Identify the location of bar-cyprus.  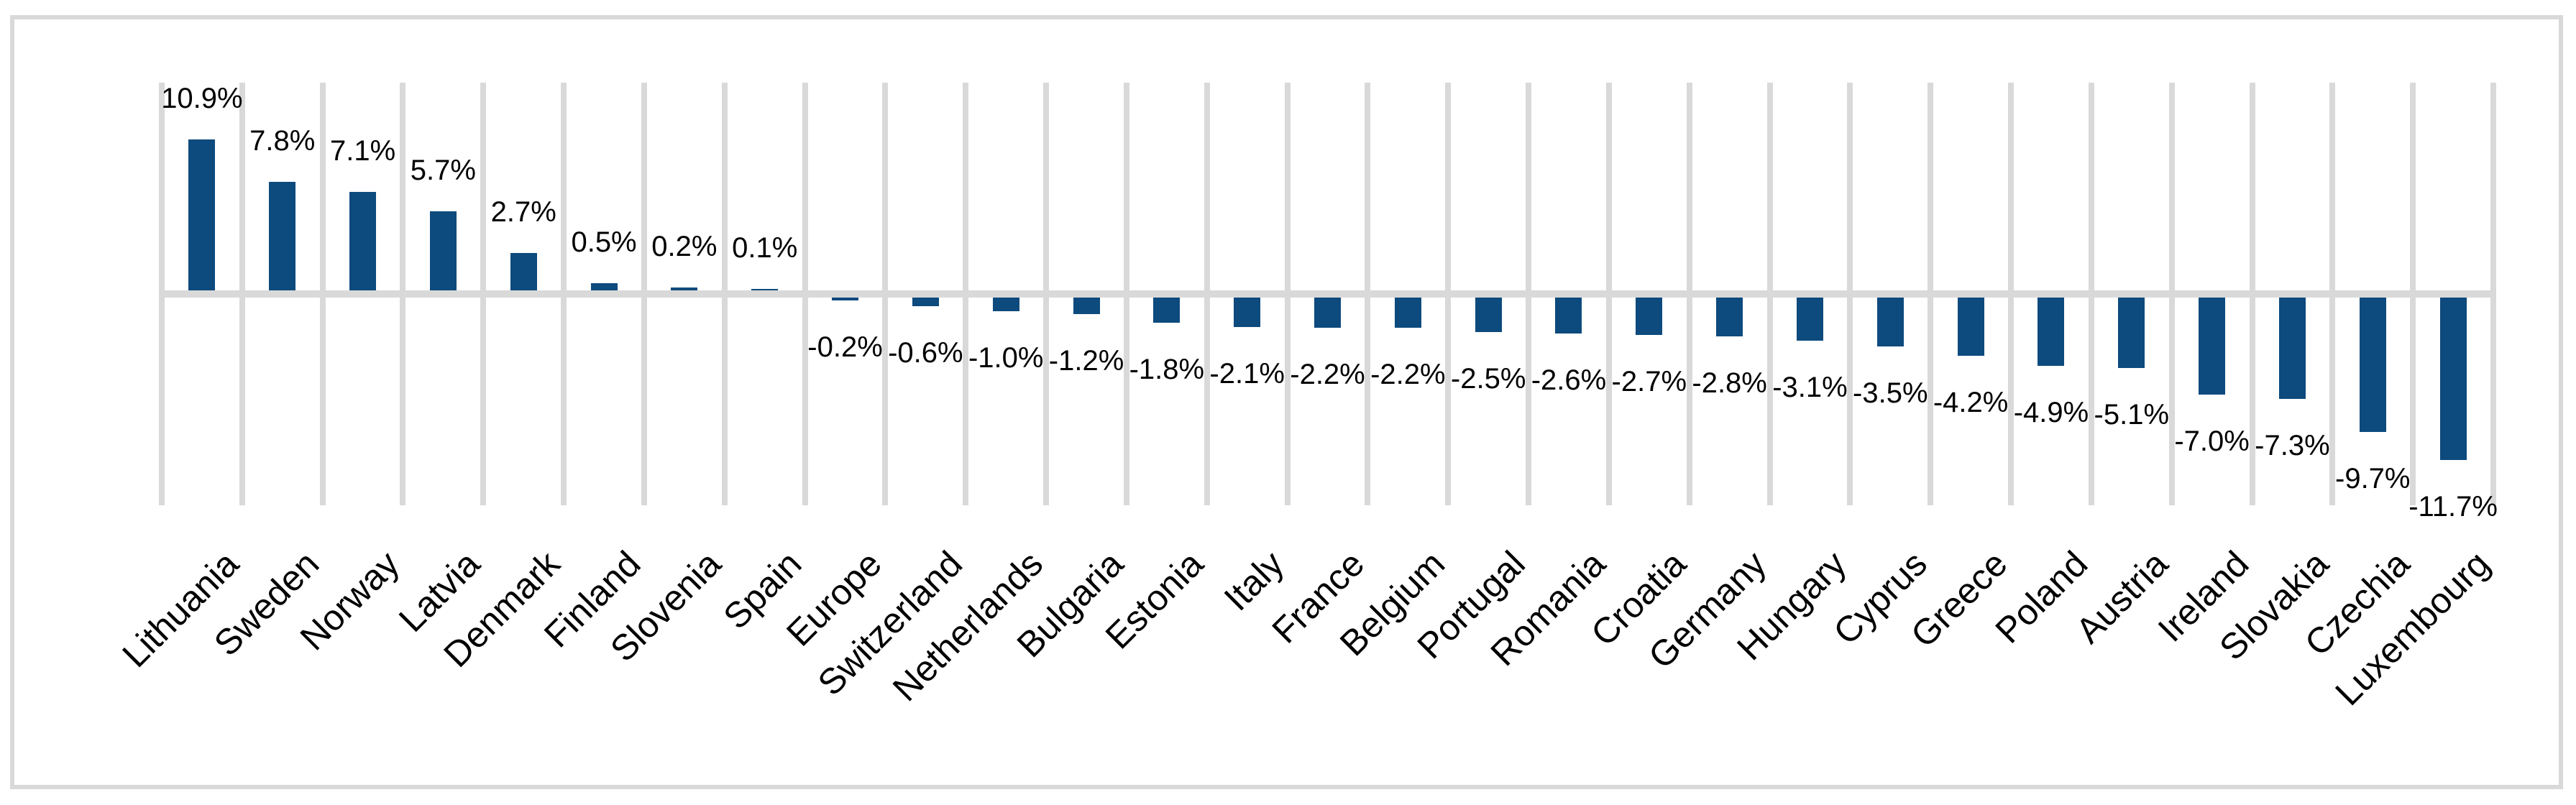
(1890, 322).